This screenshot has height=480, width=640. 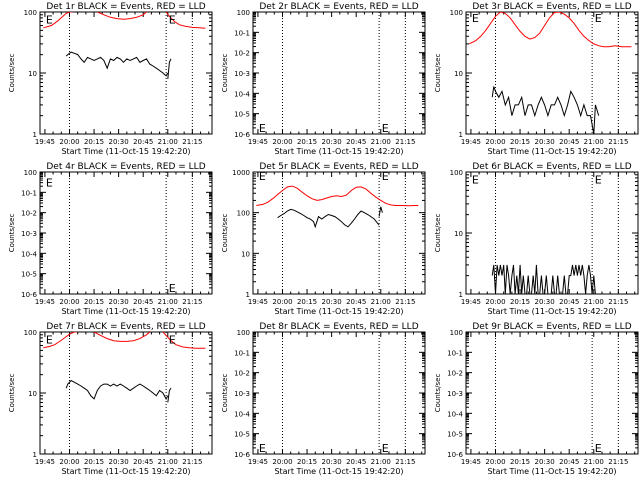 What do you see at coordinates (338, 327) in the screenshot?
I see `chart-title: Det 8r BLACK = Events, RED = LLD` at bounding box center [338, 327].